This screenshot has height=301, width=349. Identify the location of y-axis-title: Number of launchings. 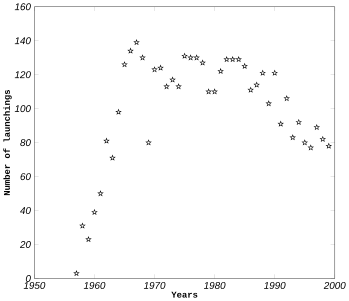
(7, 143).